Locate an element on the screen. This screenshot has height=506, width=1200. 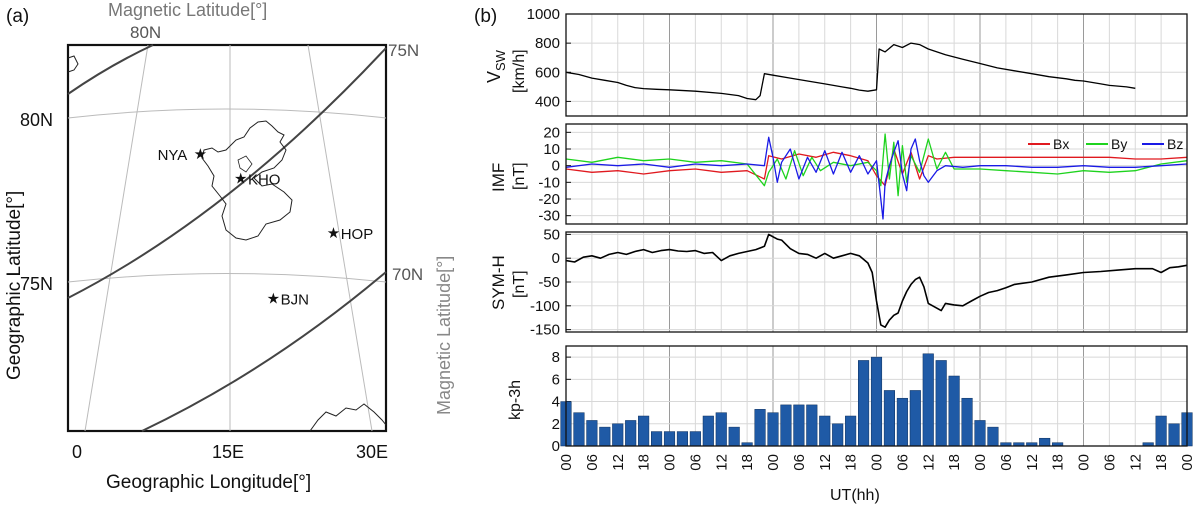
panel-b-label: (b) is located at coordinates (485, 16).